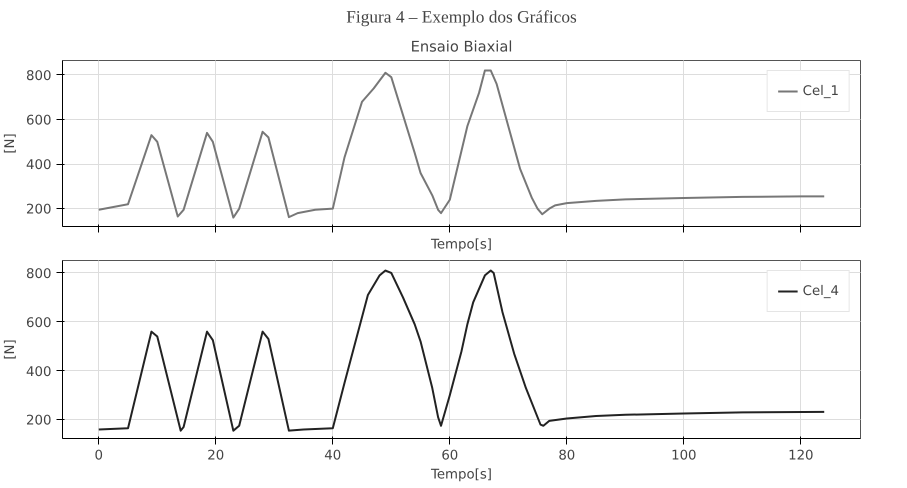  What do you see at coordinates (215, 456) in the screenshot?
I see `x-tick-label: 20` at bounding box center [215, 456].